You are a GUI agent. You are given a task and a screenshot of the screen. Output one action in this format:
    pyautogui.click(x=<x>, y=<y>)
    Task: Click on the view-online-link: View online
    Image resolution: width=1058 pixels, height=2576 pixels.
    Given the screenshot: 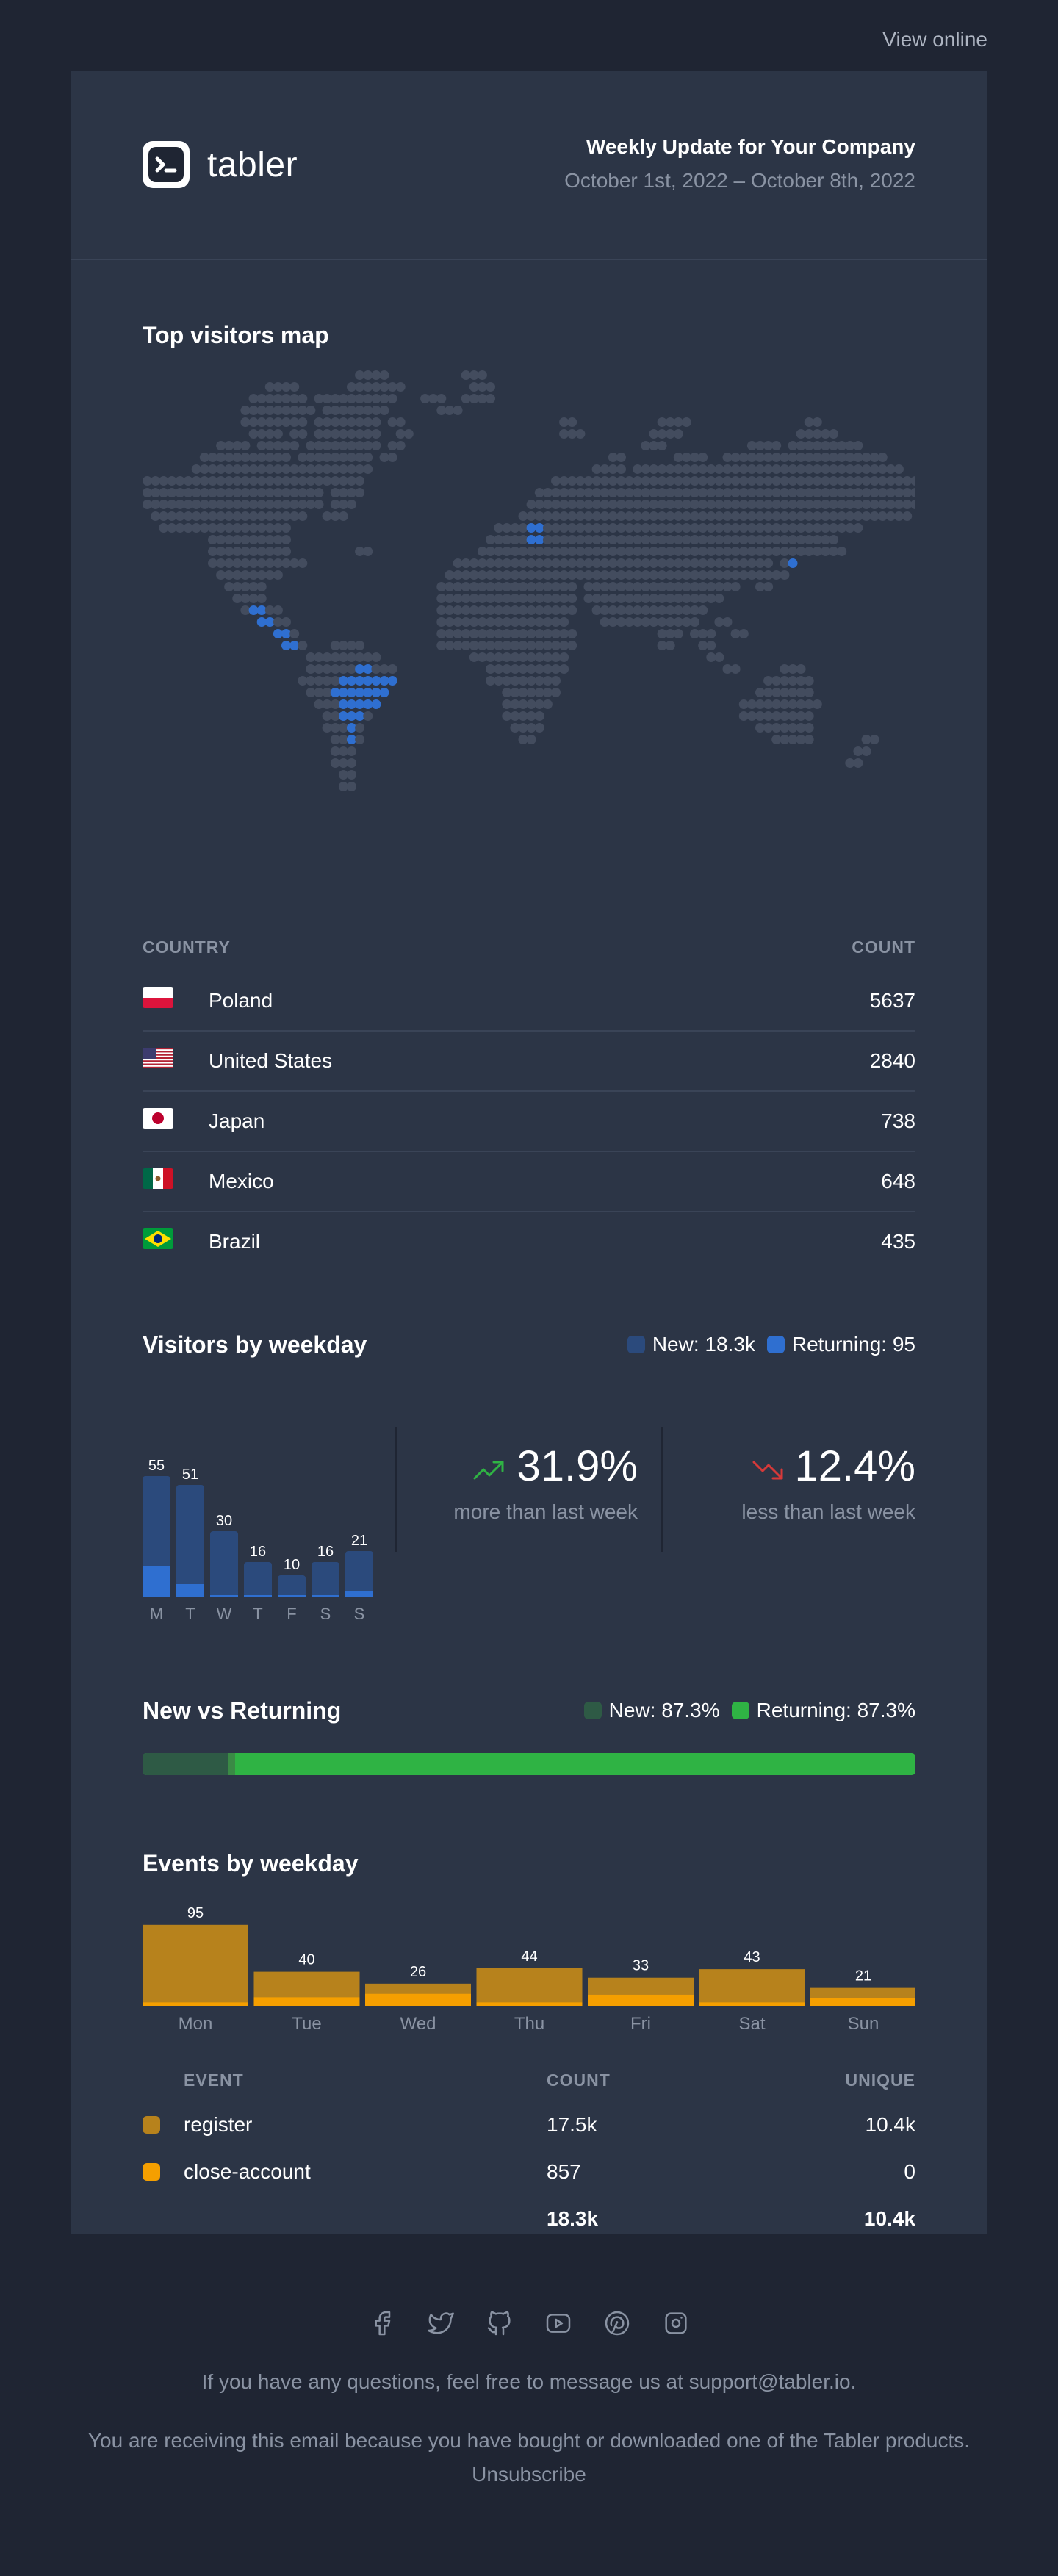 What is the action you would take?
    pyautogui.click(x=934, y=39)
    